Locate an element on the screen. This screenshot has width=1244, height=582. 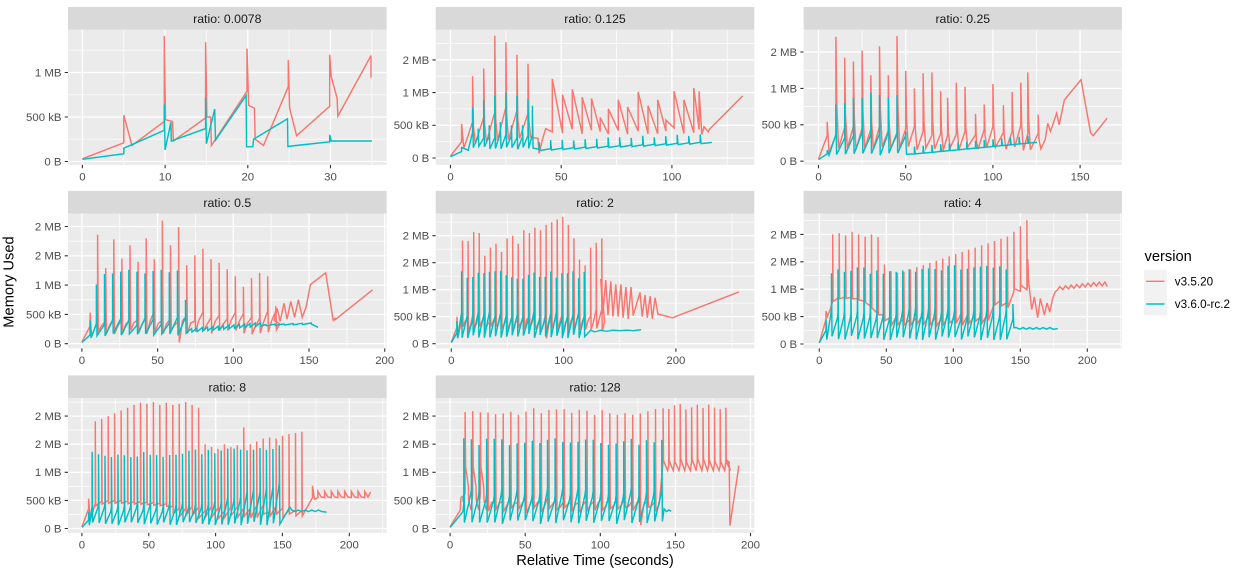
svg-text: ratio: 0.25 is located at coordinates (962, 19).